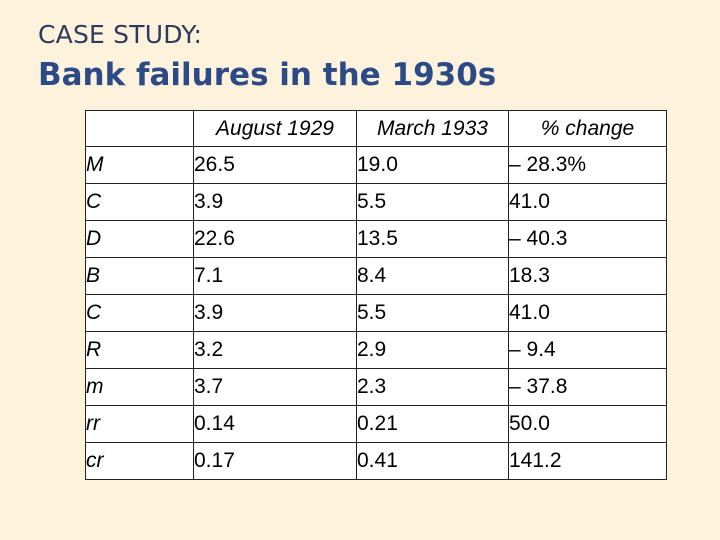  I want to click on value-august-1929: 0.17, so click(275, 461).